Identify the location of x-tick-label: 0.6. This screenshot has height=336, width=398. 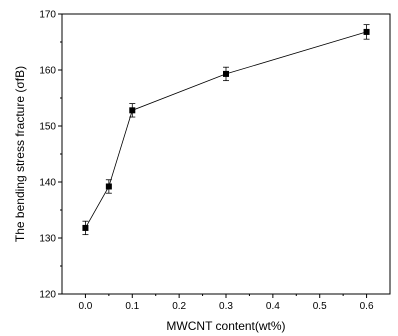
(367, 306).